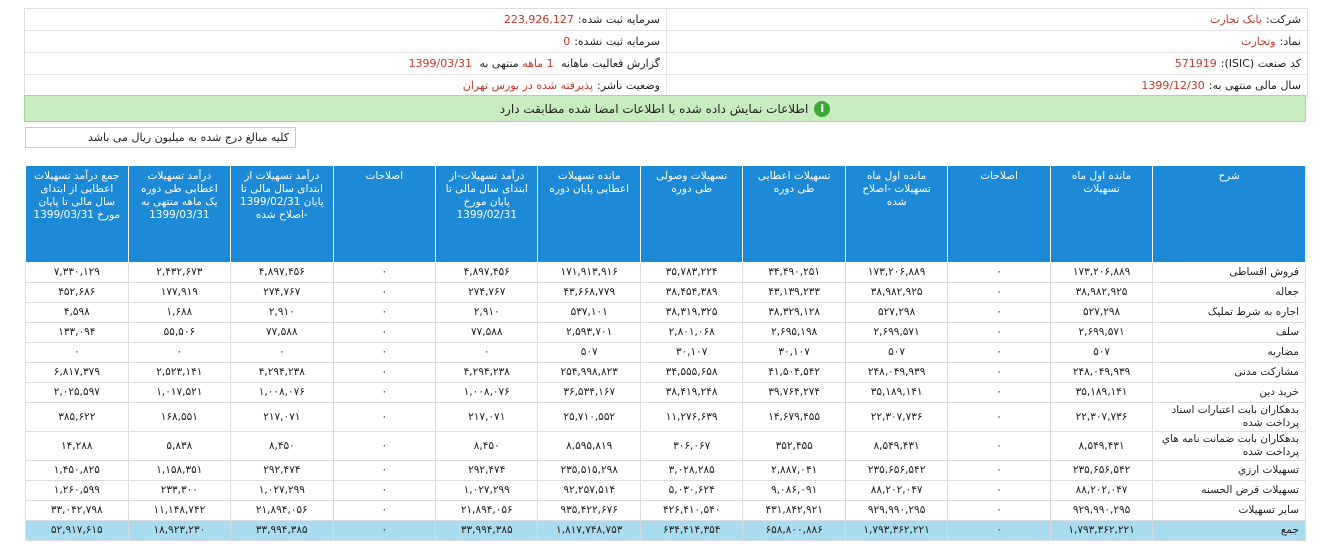 This screenshot has height=545, width=1337. I want to click on row-label: جمع, so click(1229, 530).